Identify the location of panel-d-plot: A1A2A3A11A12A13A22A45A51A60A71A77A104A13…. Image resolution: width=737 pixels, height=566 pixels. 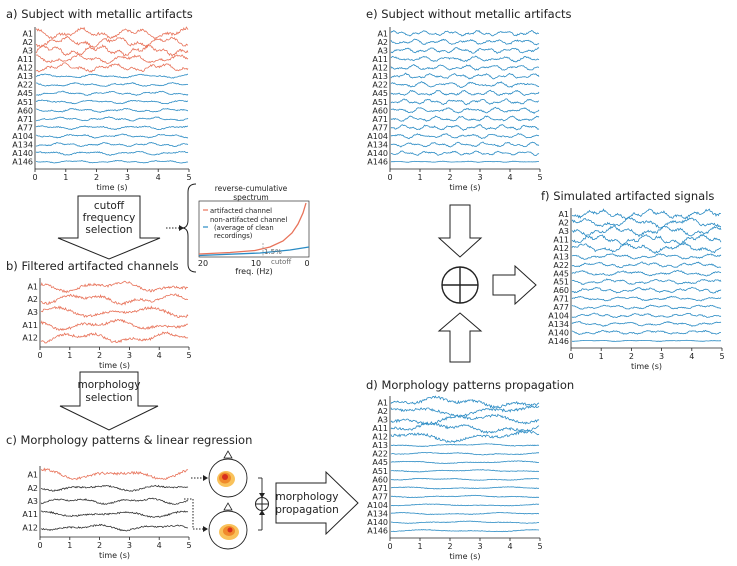
(455, 478).